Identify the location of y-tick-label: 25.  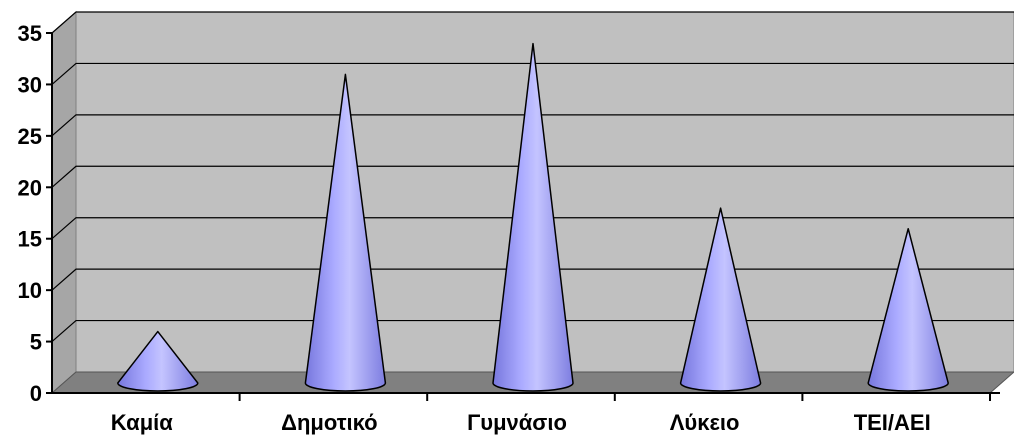
(30, 136).